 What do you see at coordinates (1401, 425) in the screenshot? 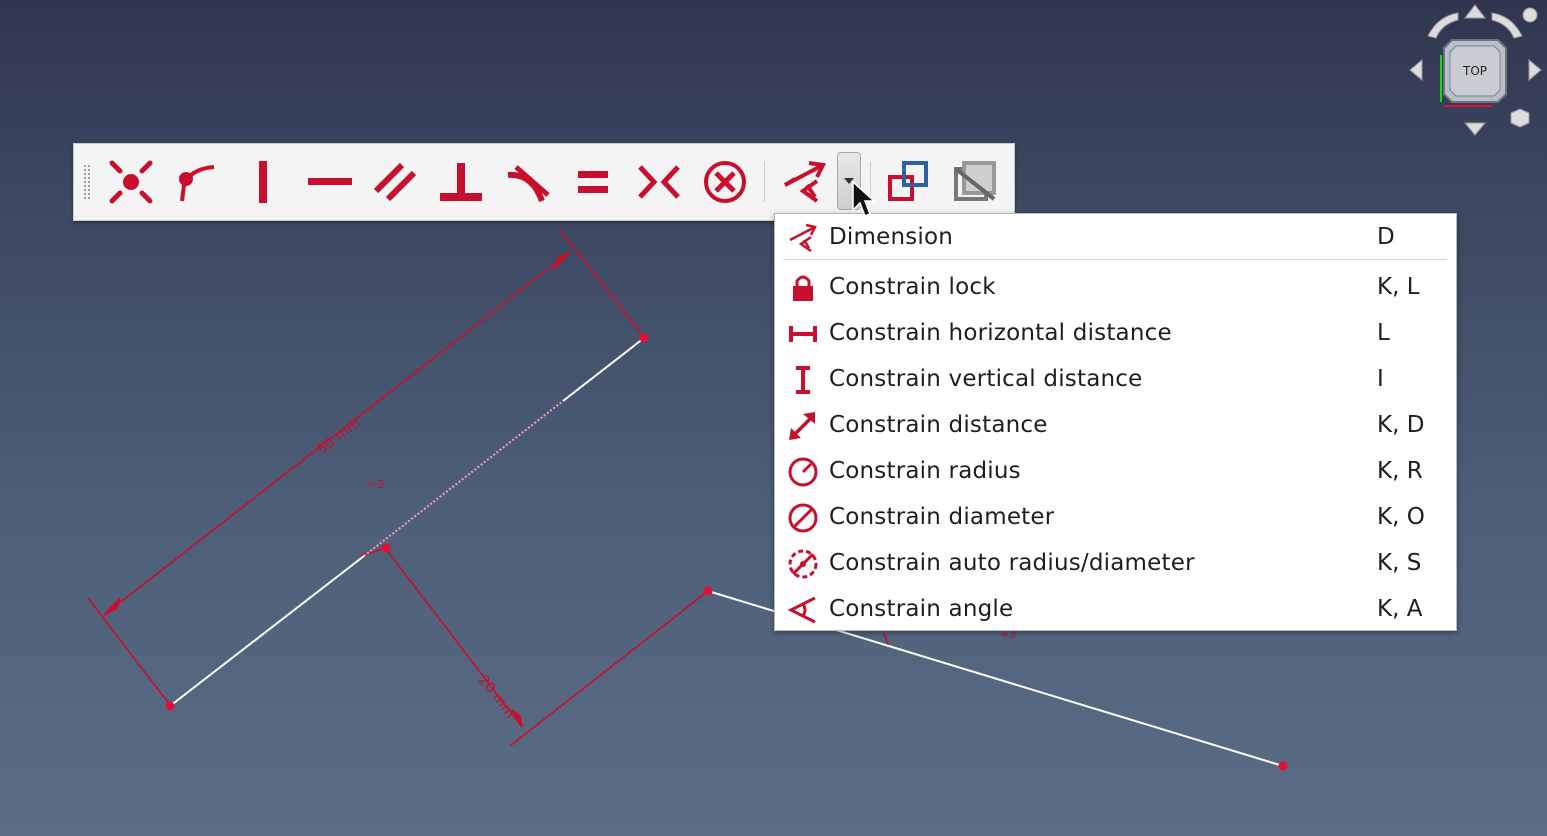
I see `menu-item-shortcut: K, D` at bounding box center [1401, 425].